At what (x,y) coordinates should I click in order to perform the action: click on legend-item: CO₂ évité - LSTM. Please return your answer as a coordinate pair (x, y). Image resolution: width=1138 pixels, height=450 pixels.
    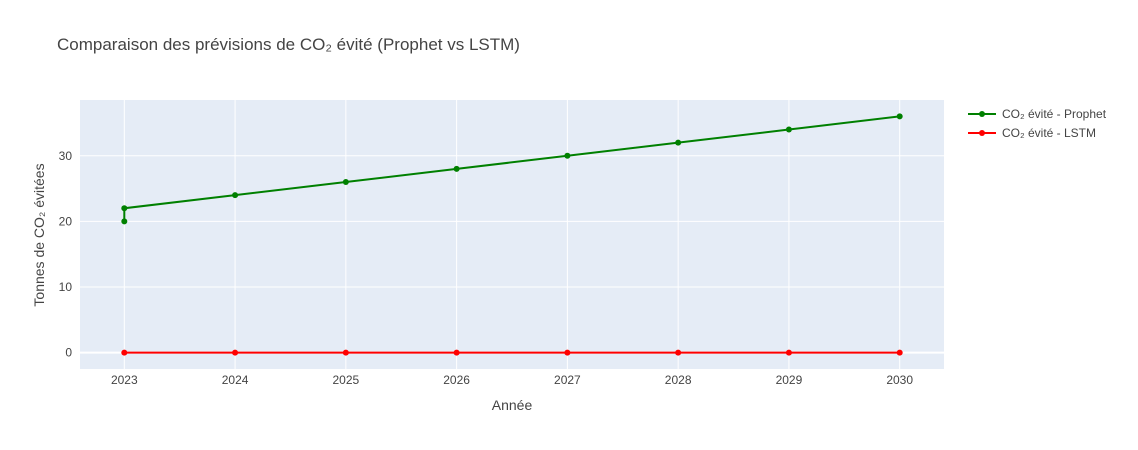
    Looking at the image, I should click on (1032, 133).